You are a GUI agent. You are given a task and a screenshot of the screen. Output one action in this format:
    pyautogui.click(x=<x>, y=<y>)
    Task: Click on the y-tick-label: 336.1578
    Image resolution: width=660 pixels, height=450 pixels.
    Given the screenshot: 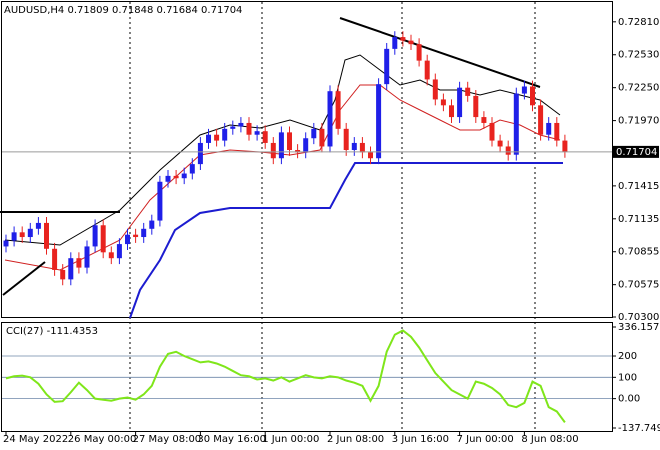 What is the action you would take?
    pyautogui.click(x=639, y=327)
    